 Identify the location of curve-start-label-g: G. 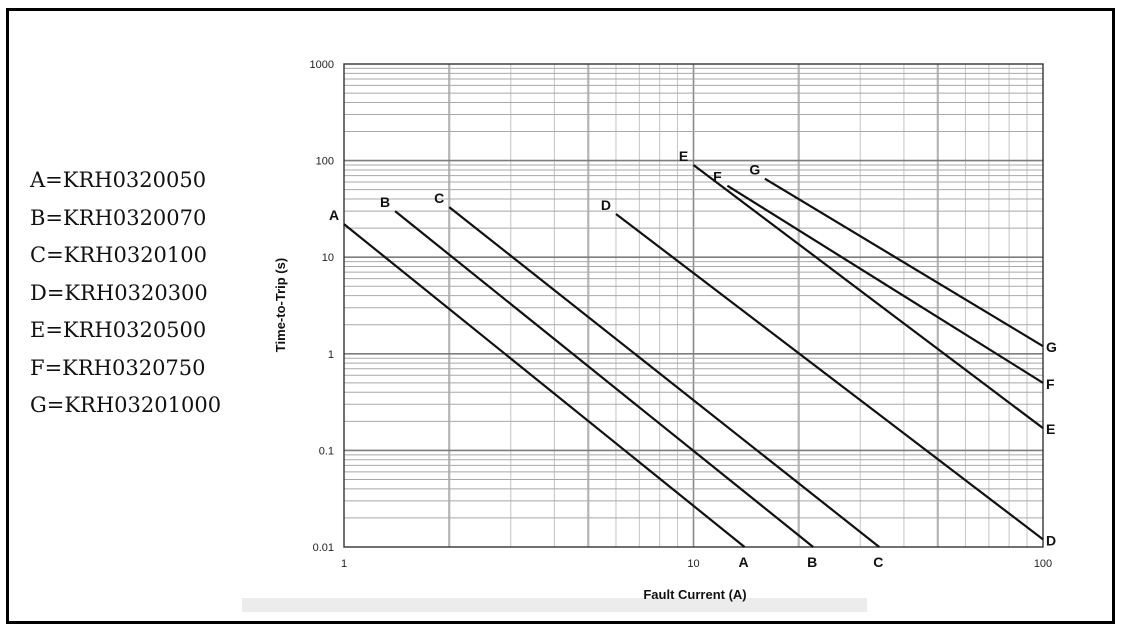
(754, 170).